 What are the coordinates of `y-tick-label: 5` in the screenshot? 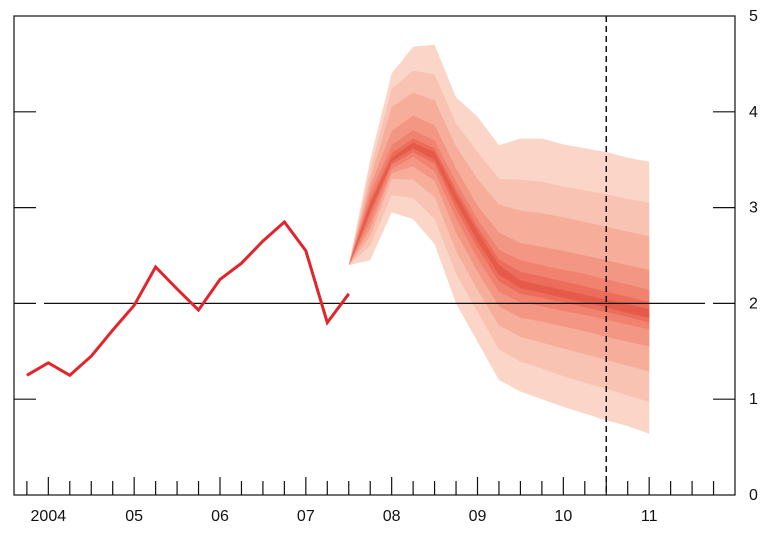 It's located at (753, 16).